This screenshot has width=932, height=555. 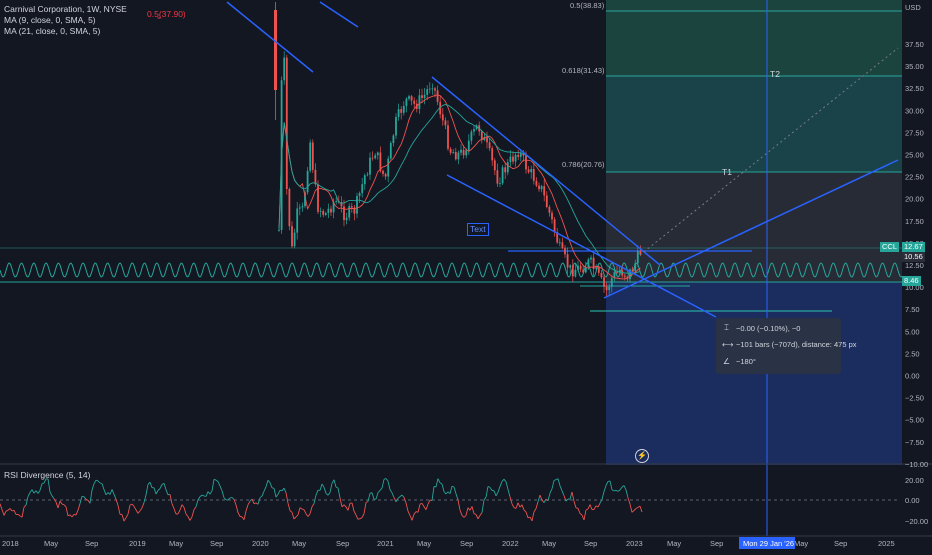 I want to click on ma21-legend: MA (21, close, 0, SMA, 5), so click(x=65, y=31).